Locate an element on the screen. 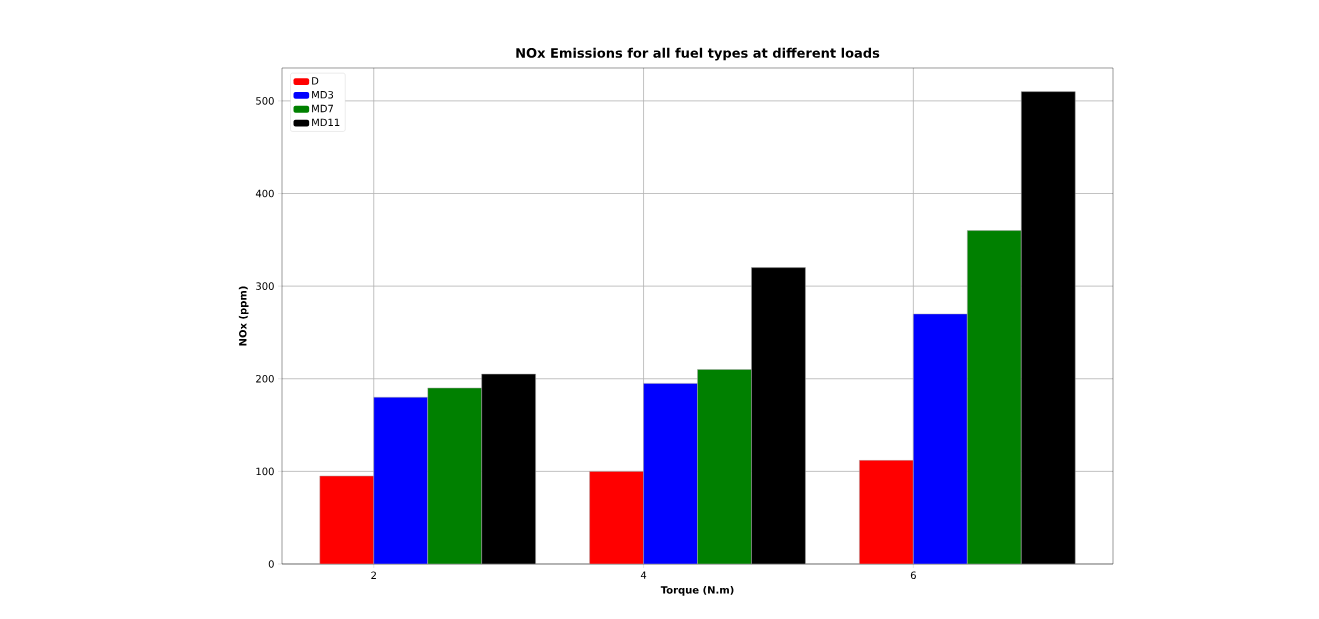 The width and height of the screenshot is (1319, 619). y-tick-label: 500 is located at coordinates (265, 101).